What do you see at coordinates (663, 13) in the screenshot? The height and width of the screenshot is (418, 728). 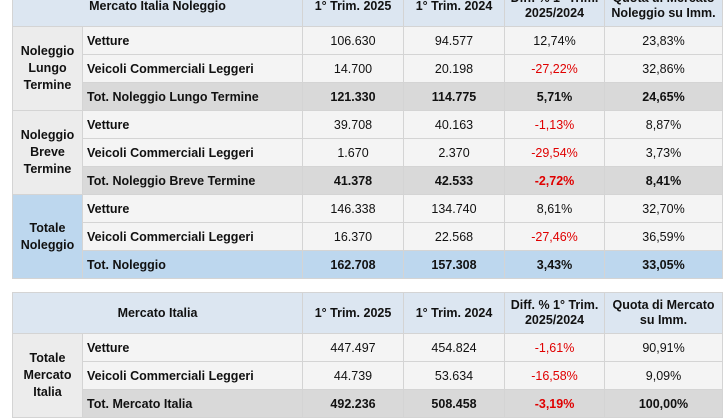 I see `header-cell: Quota di Mercato Noleggio su Imm.` at bounding box center [663, 13].